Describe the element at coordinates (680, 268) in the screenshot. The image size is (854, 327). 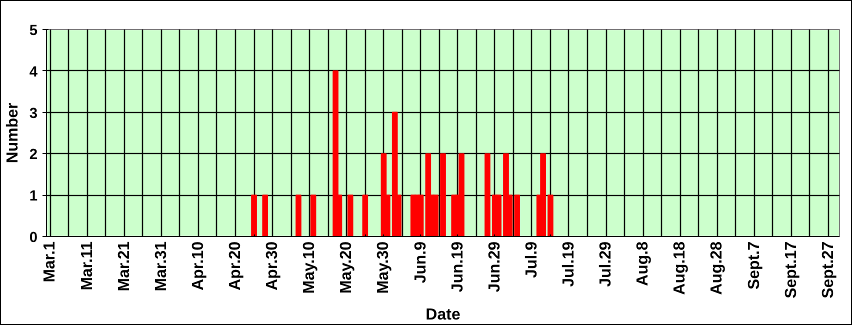
I see `x-tick-label: Aug.18` at that location.